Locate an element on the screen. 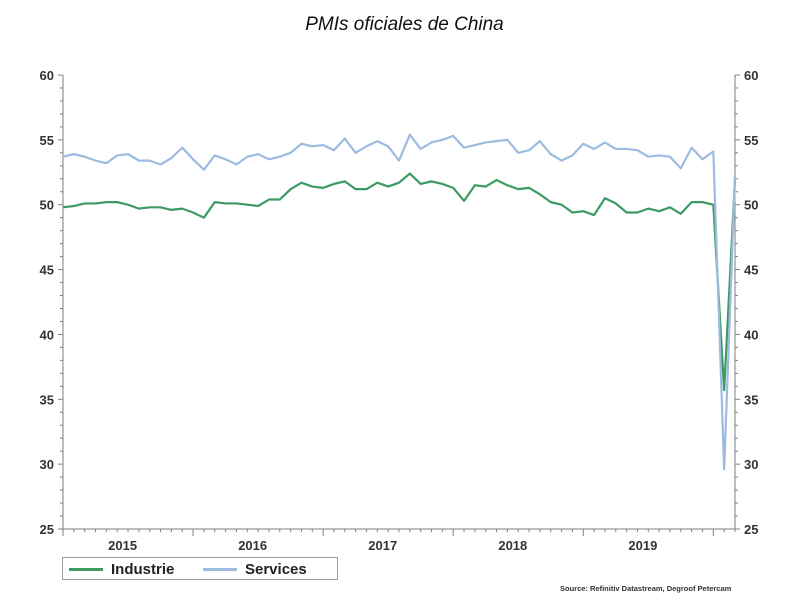 The height and width of the screenshot is (606, 809). left-y-axis: 25 30 35 40 45 50 55 60 is located at coordinates (51, 302).